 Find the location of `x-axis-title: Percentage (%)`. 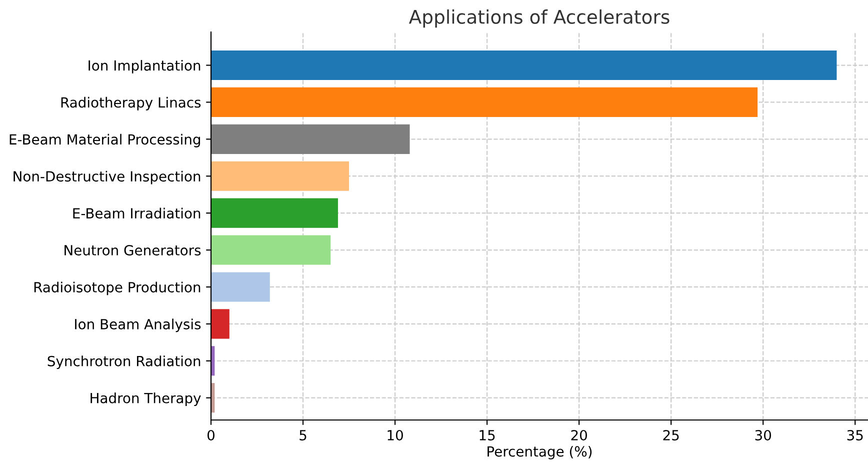

x-axis-title: Percentage (%) is located at coordinates (540, 453).